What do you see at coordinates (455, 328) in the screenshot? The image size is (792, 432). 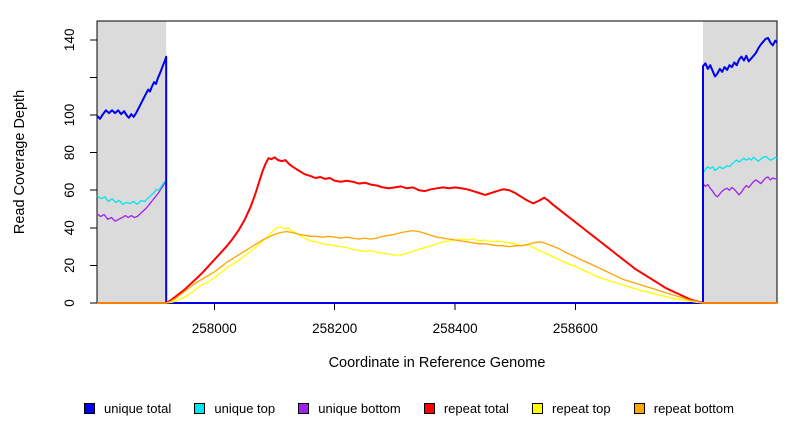 I see `x-tick-label: 258400` at bounding box center [455, 328].